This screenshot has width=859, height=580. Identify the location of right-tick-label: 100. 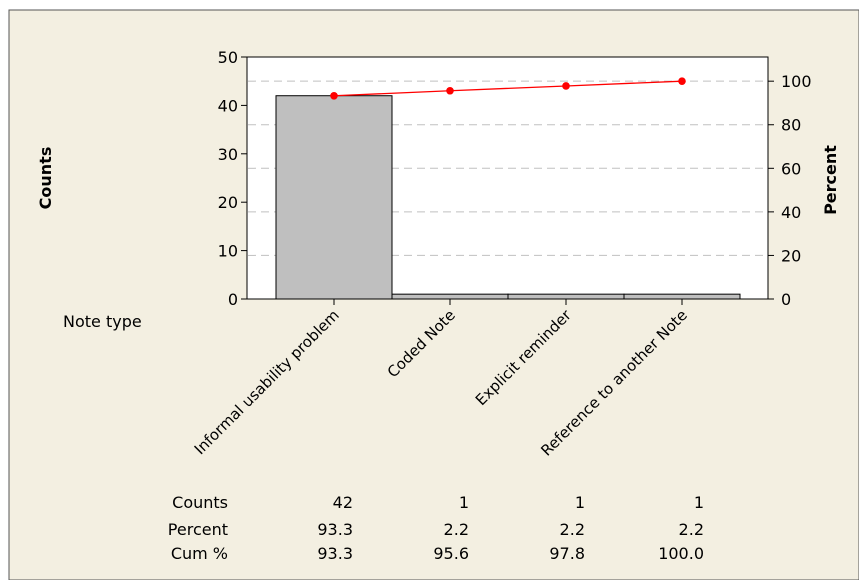
(796, 81).